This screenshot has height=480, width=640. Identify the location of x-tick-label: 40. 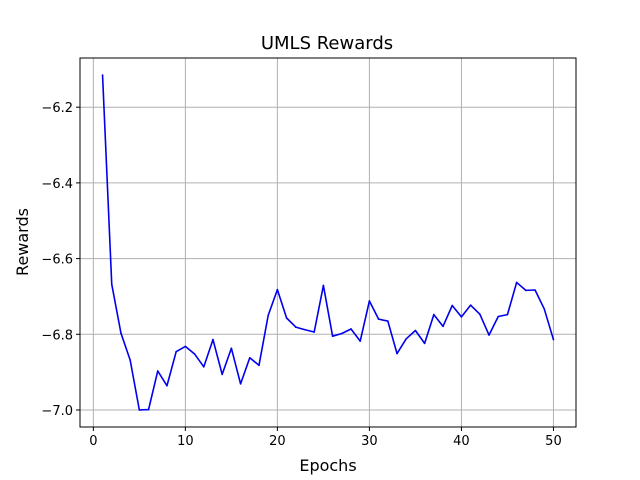
(461, 441).